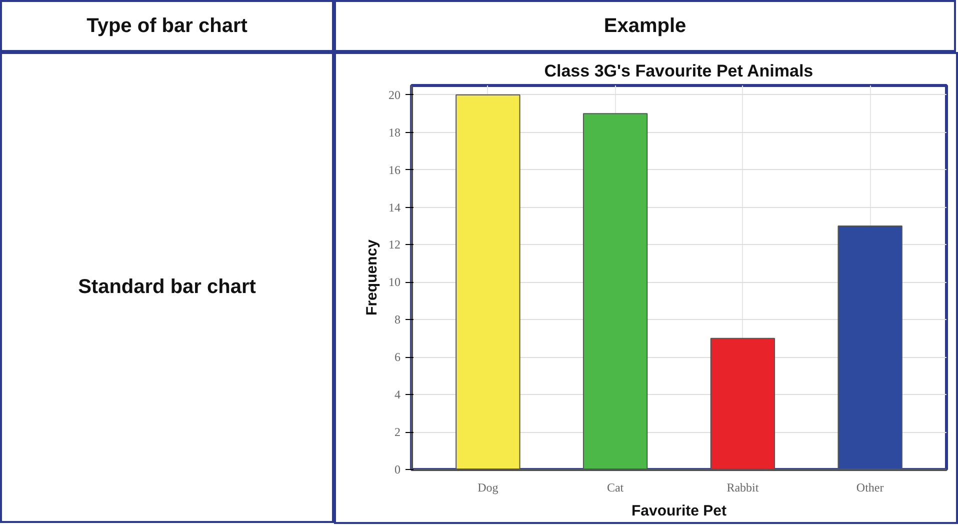 The image size is (958, 525). Describe the element at coordinates (615, 487) in the screenshot. I see `x-tick-label: Cat` at that location.